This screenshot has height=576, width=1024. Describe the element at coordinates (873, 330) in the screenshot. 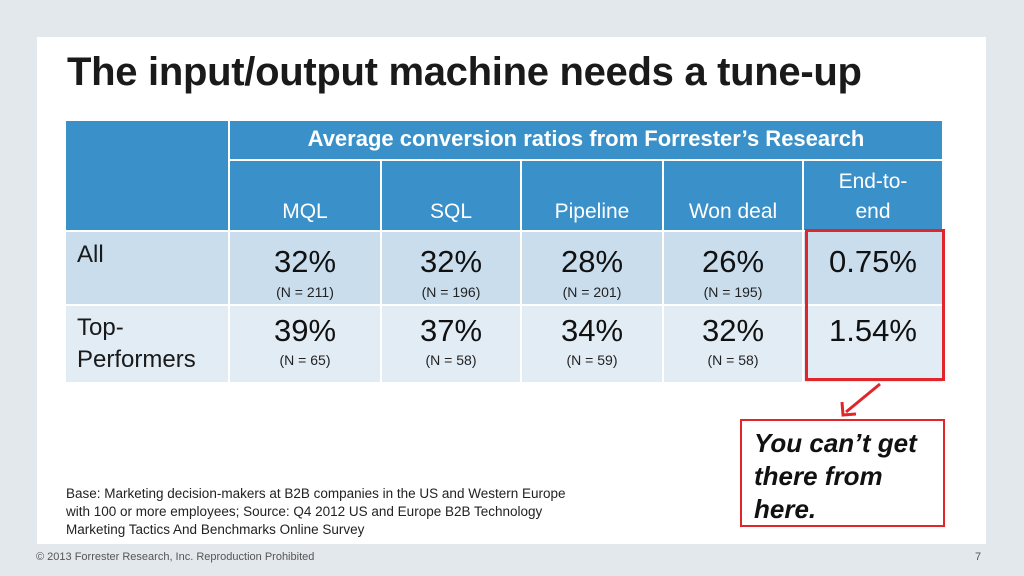

I see `row-top-pct-end-to-end: 1.54%` at that location.